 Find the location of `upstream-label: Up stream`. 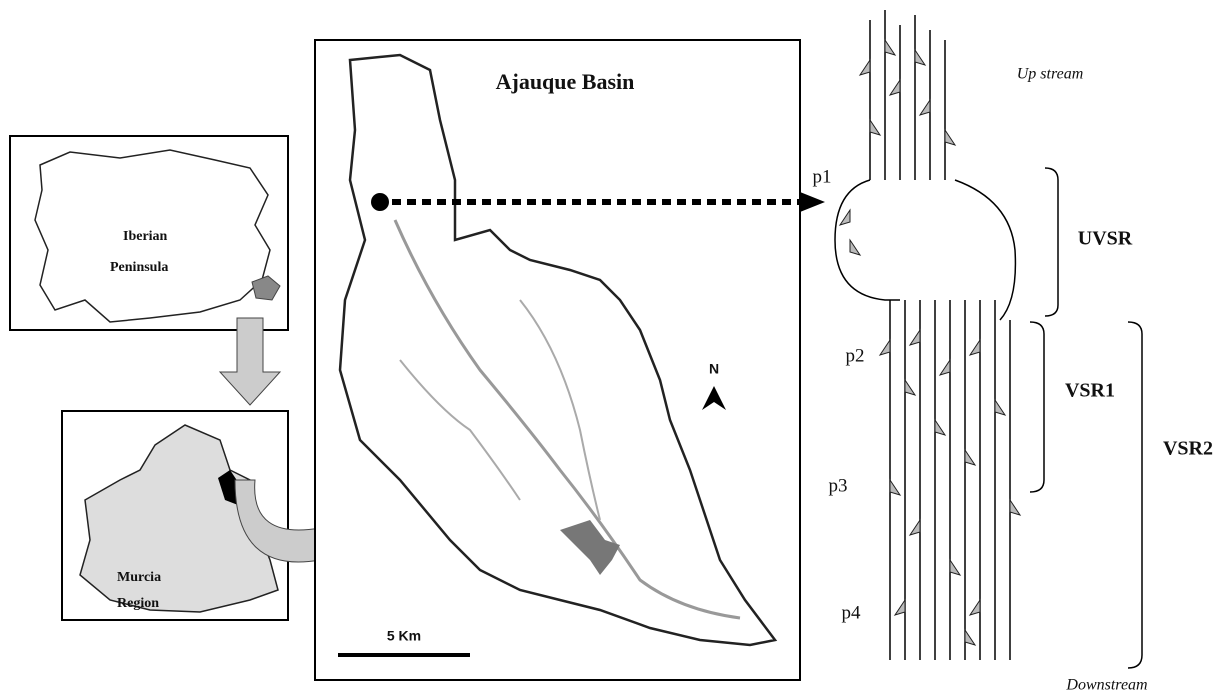

upstream-label: Up stream is located at coordinates (1050, 74).